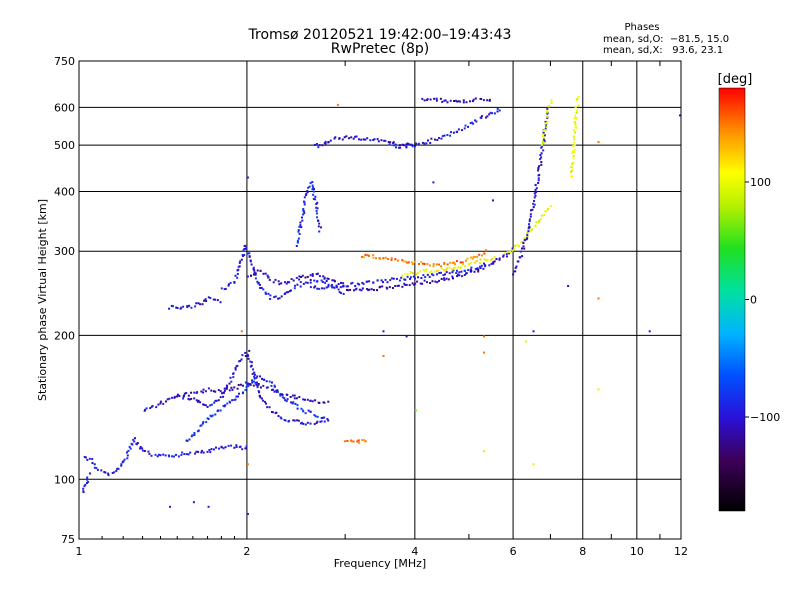  What do you see at coordinates (79, 551) in the screenshot?
I see `x-tick-label: 1` at bounding box center [79, 551].